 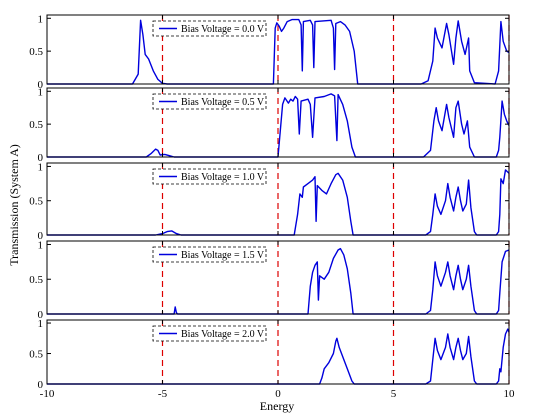 What do you see at coordinates (223, 102) in the screenshot?
I see `legend-label: Bias Voltage = 0.5 V` at bounding box center [223, 102].